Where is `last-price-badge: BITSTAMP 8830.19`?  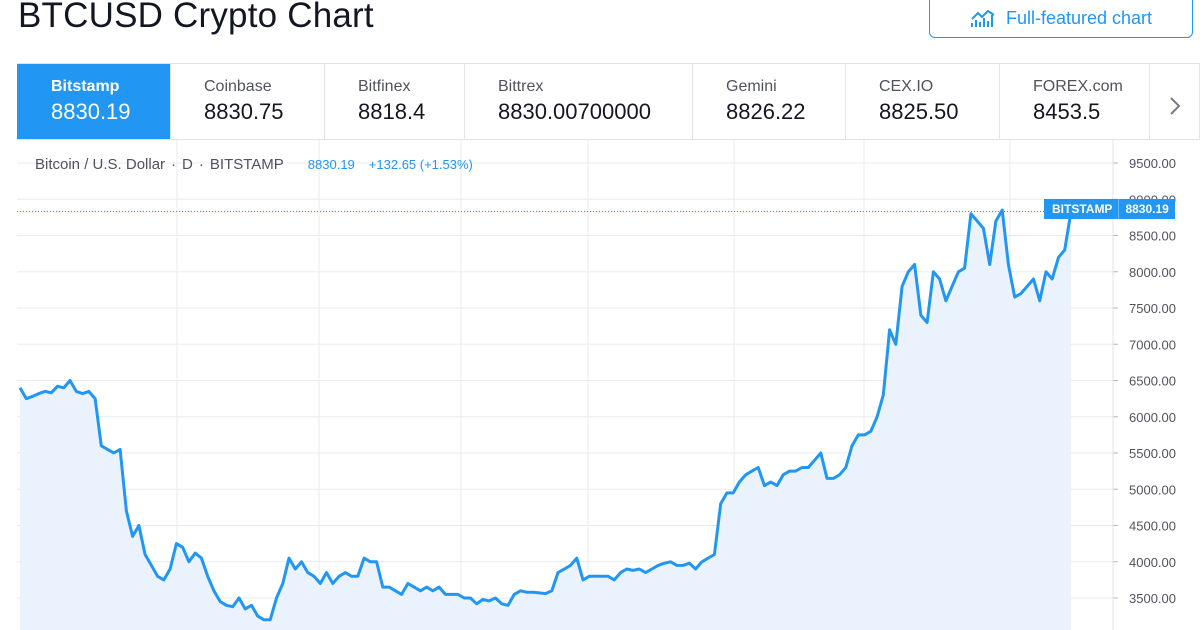 last-price-badge: BITSTAMP 8830.19 is located at coordinates (1115, 209).